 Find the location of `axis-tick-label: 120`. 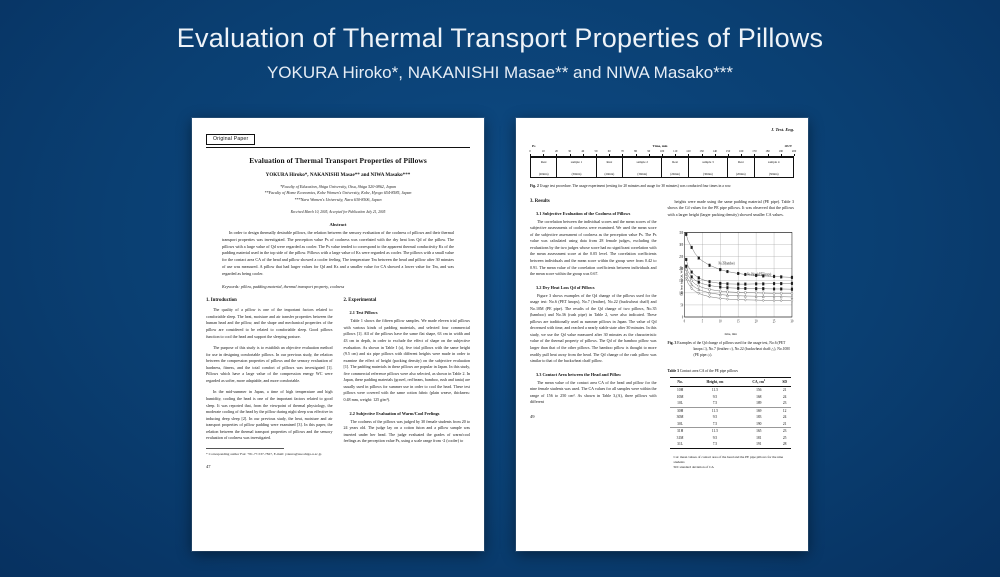

axis-tick-label: 120 is located at coordinates (688, 151).